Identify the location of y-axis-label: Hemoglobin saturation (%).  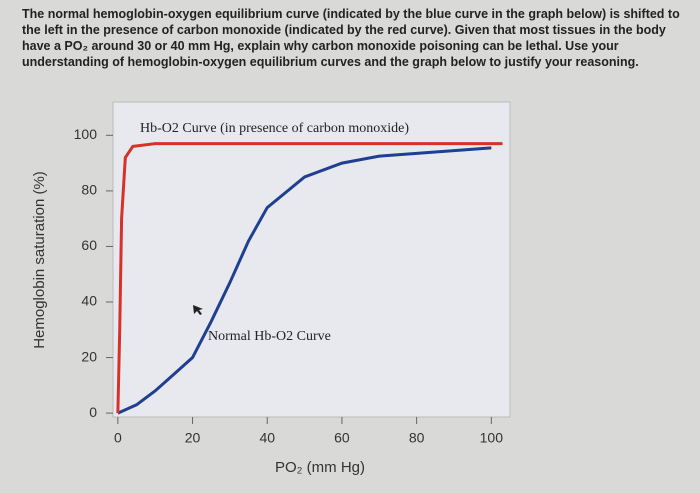
(39, 260).